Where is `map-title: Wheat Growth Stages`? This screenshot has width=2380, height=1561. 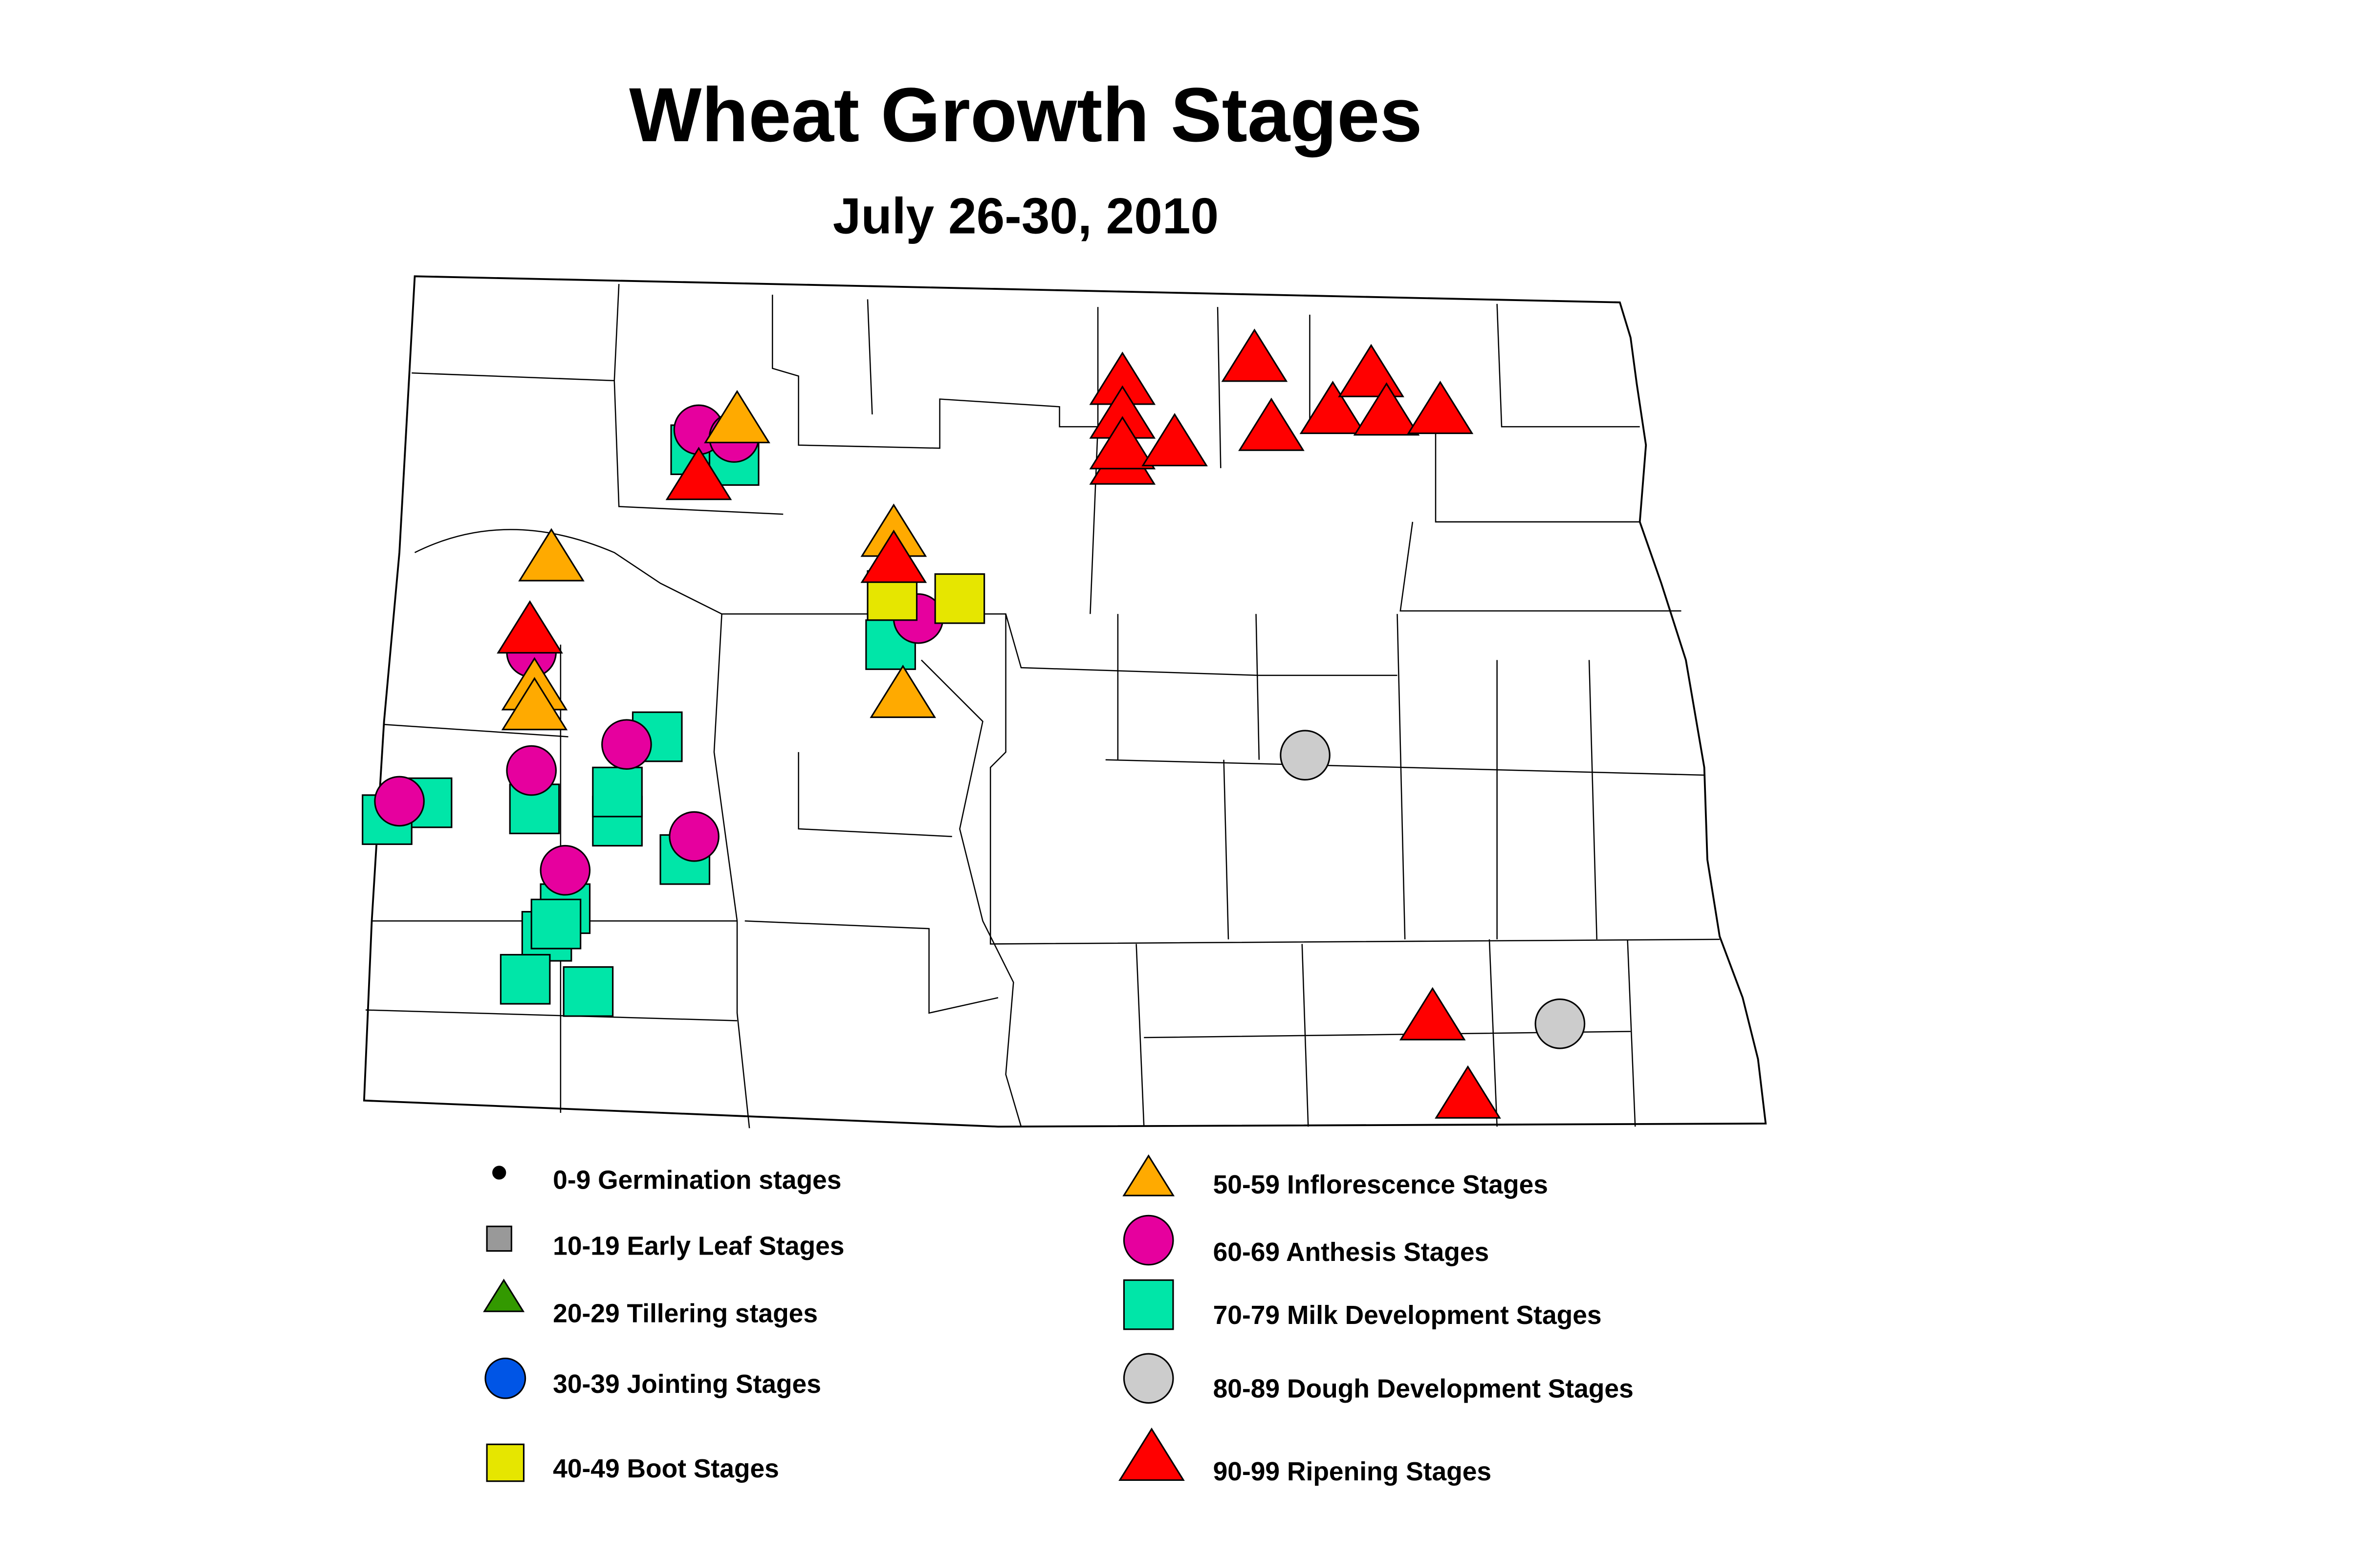 map-title: Wheat Growth Stages is located at coordinates (1025, 115).